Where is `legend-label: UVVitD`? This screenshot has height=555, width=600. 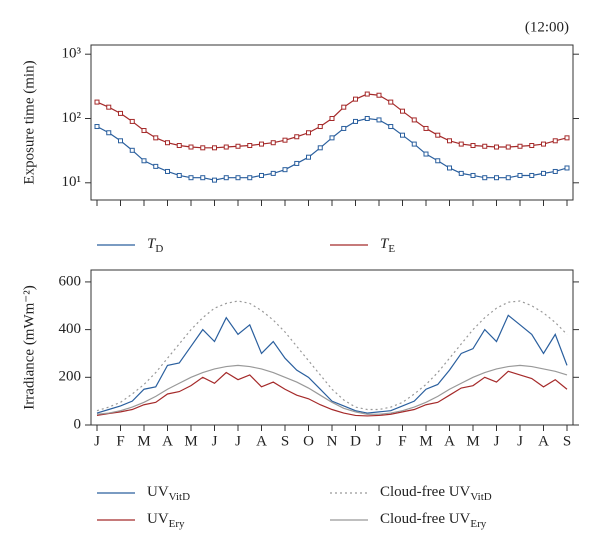 legend-label: UVVitD is located at coordinates (168, 493).